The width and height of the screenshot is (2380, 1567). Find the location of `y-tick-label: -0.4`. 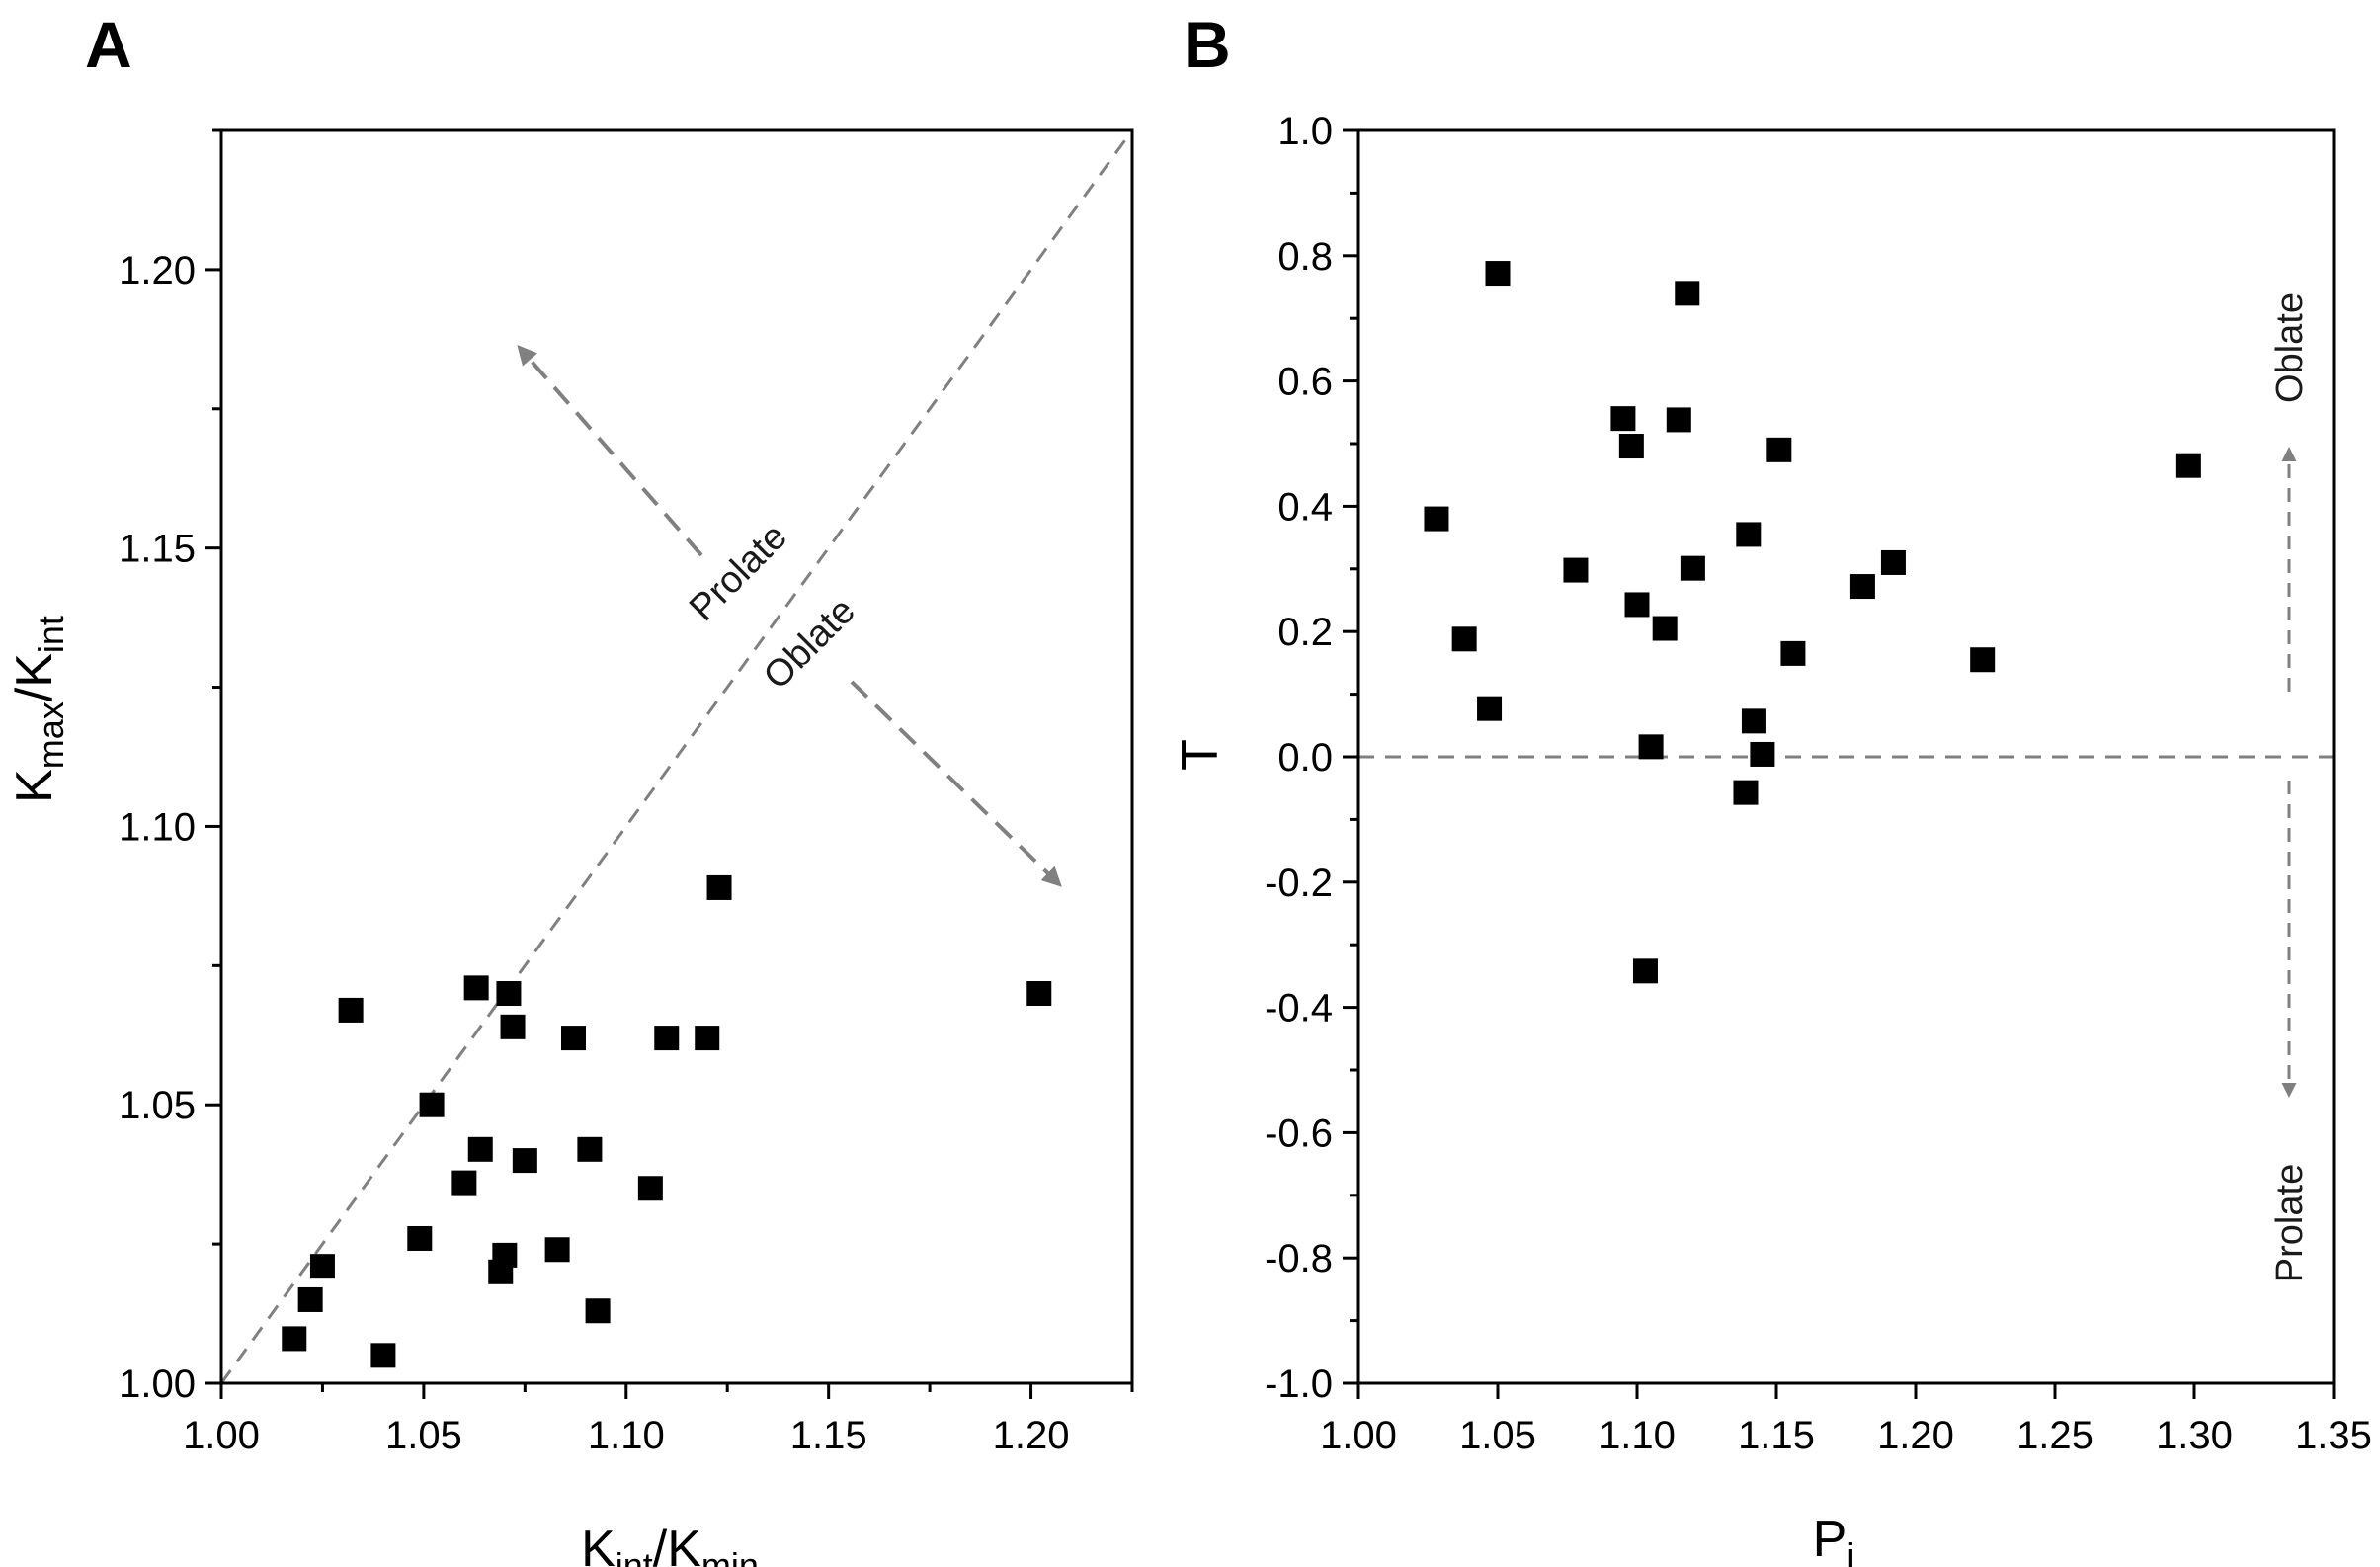

y-tick-label: -0.4 is located at coordinates (1299, 1009).